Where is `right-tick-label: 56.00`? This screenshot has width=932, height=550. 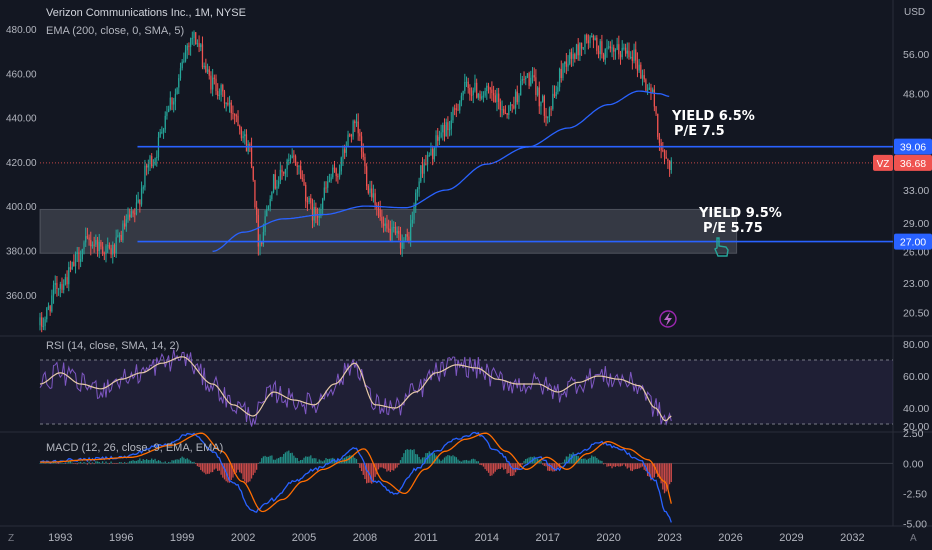 right-tick-label: 56.00 is located at coordinates (916, 55).